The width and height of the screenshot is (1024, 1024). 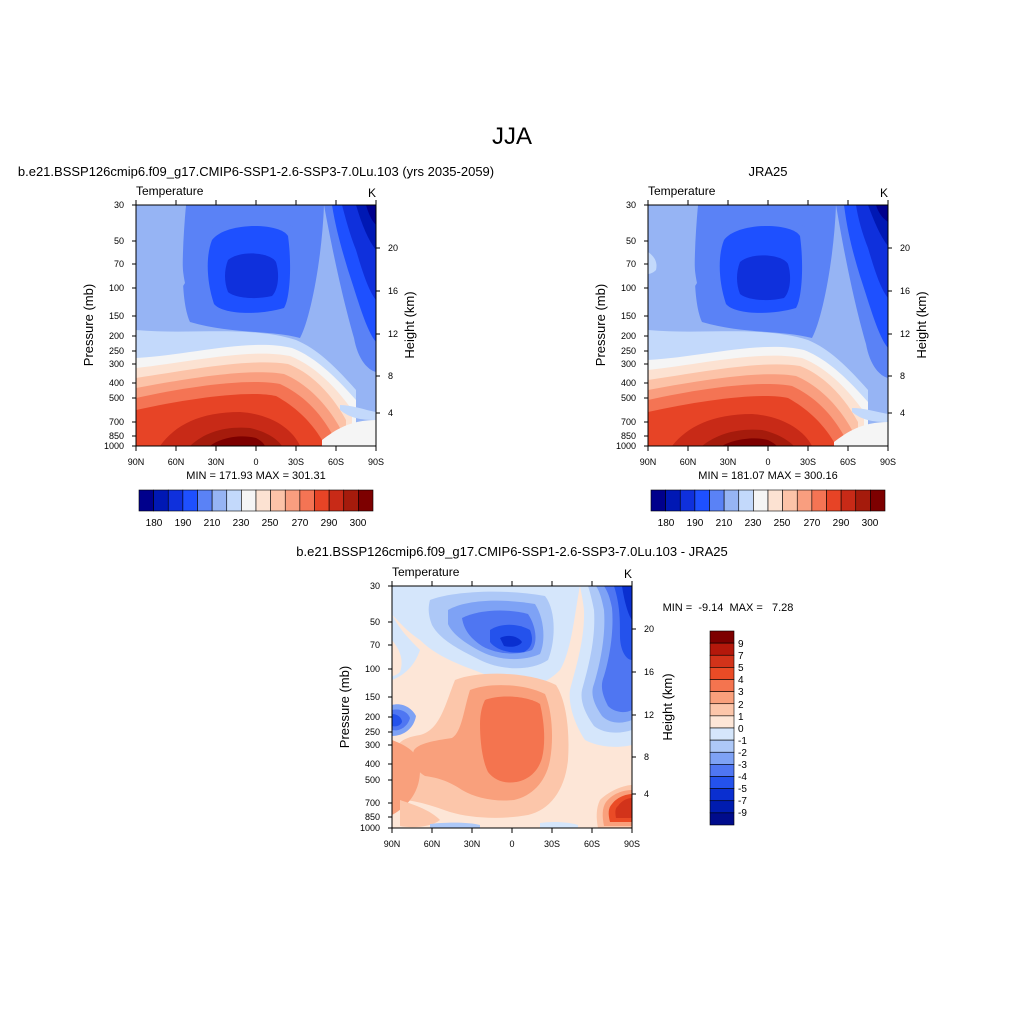 What do you see at coordinates (768, 325) in the screenshot?
I see `panel-obs-field` at bounding box center [768, 325].